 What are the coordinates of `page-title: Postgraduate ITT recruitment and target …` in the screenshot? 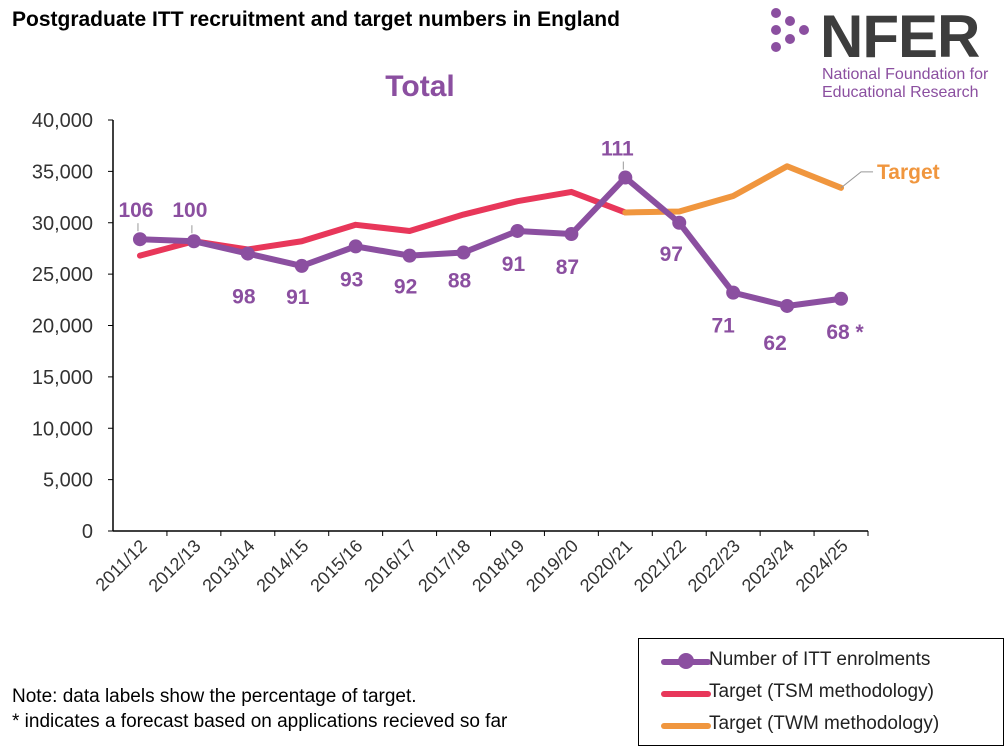 It's located at (316, 19).